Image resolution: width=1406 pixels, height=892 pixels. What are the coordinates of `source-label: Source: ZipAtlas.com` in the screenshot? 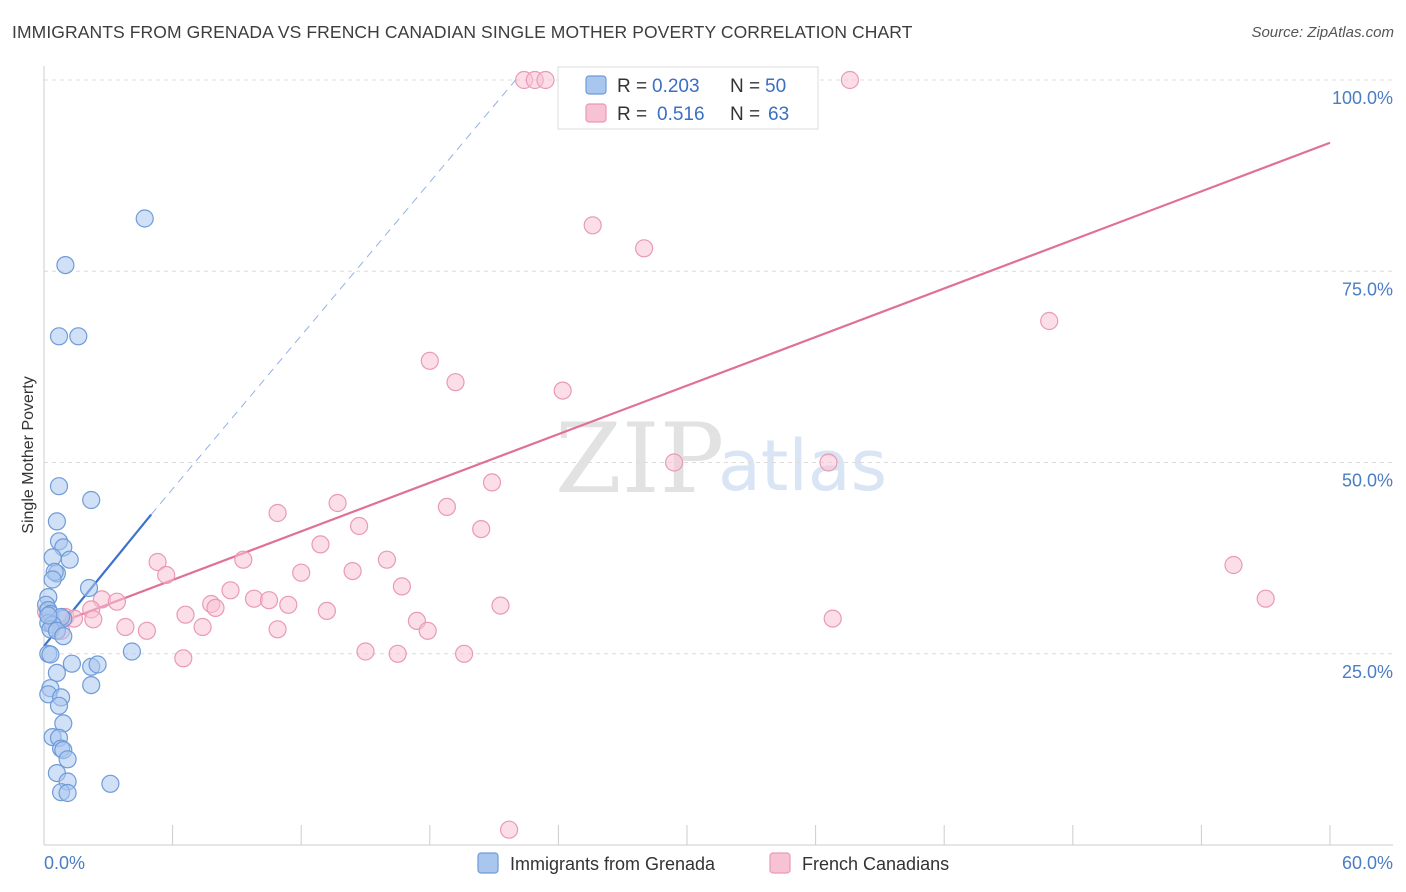 It's located at (1322, 32).